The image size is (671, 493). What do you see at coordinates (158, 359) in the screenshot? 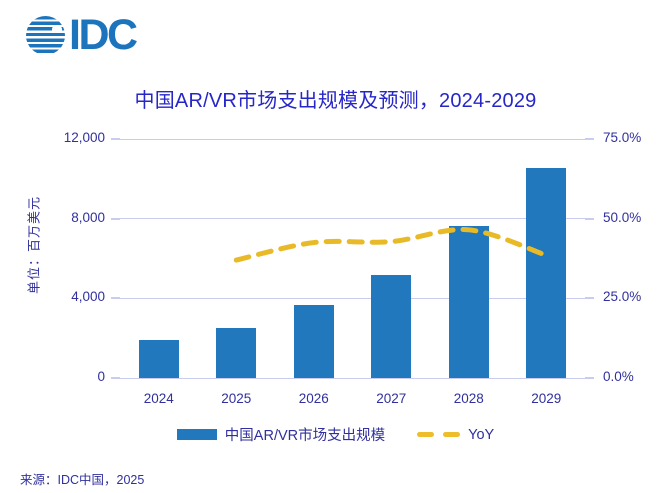
I see `bar-2024` at bounding box center [158, 359].